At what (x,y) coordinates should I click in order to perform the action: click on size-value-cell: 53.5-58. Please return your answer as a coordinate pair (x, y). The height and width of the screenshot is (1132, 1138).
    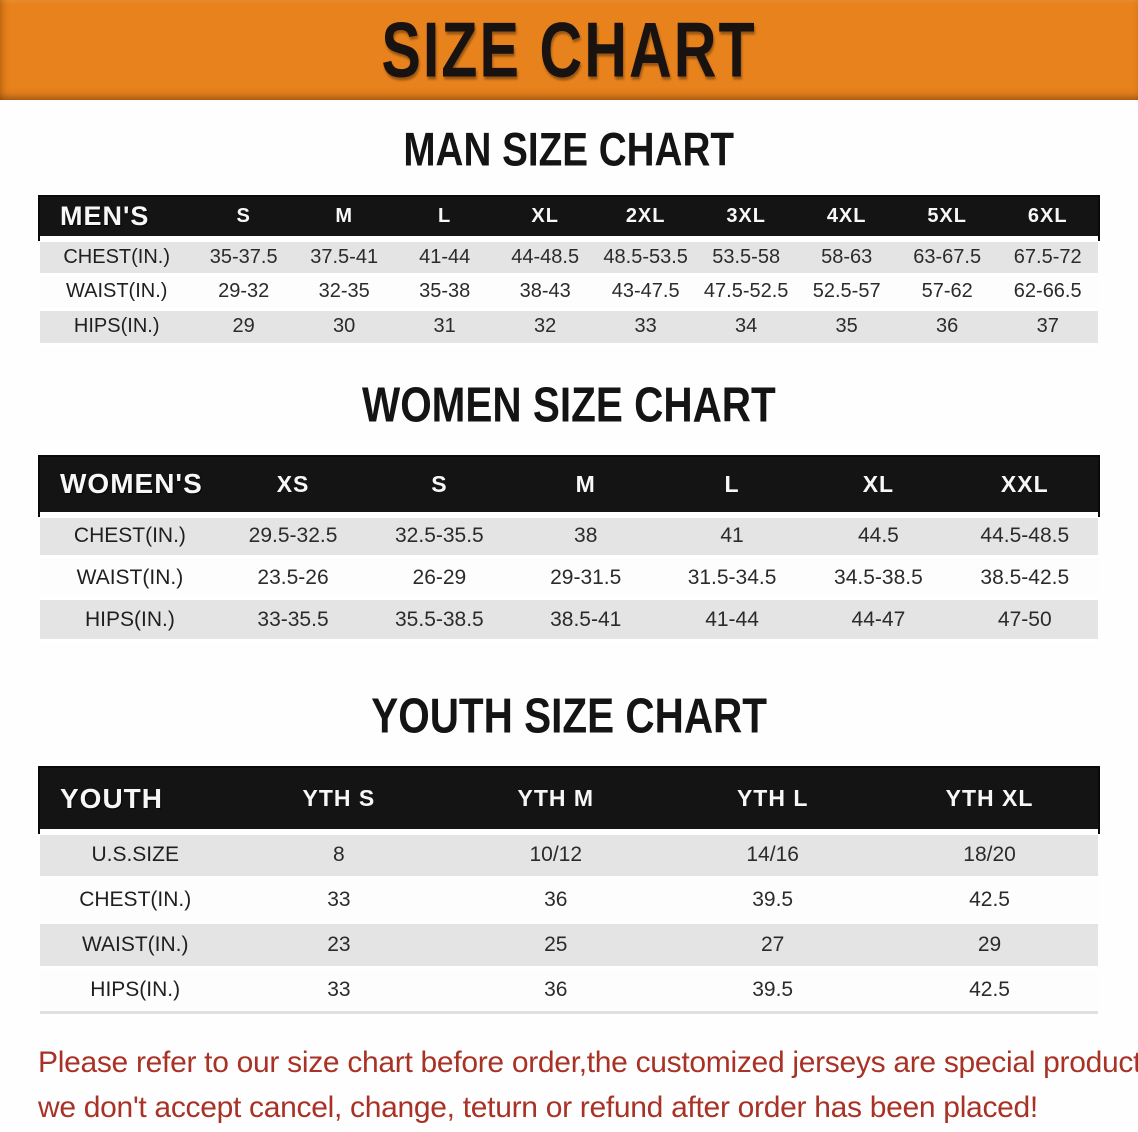
    Looking at the image, I should click on (746, 256).